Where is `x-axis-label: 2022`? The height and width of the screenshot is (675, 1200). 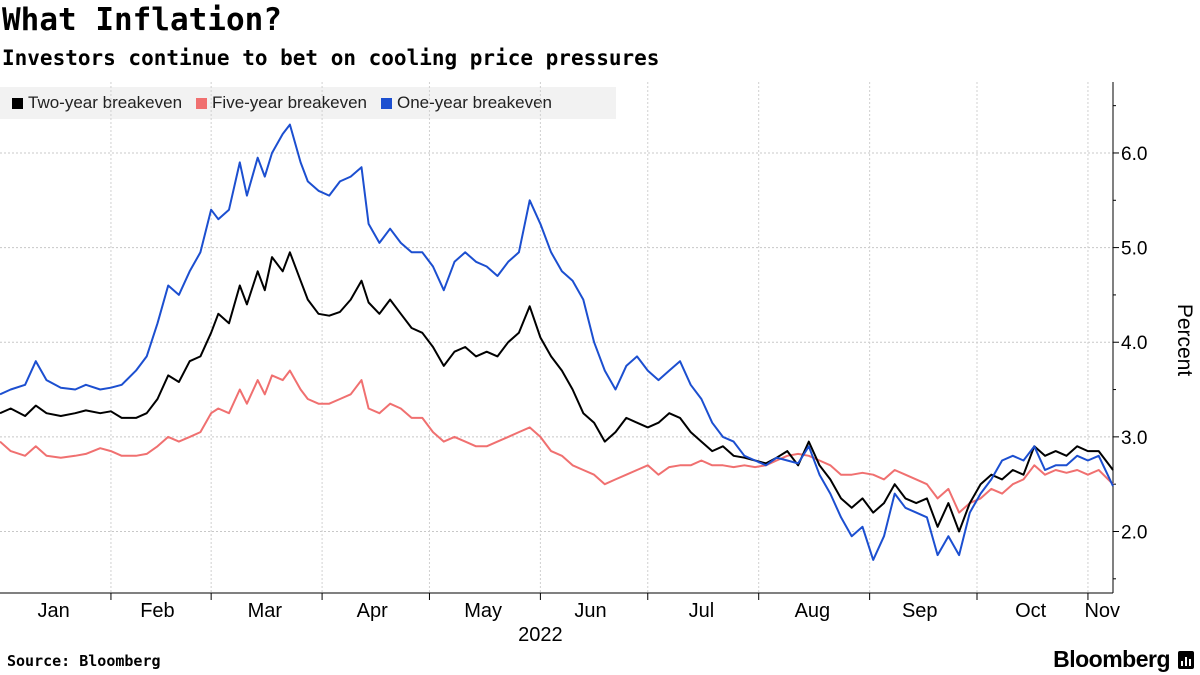 x-axis-label: 2022 is located at coordinates (540, 635).